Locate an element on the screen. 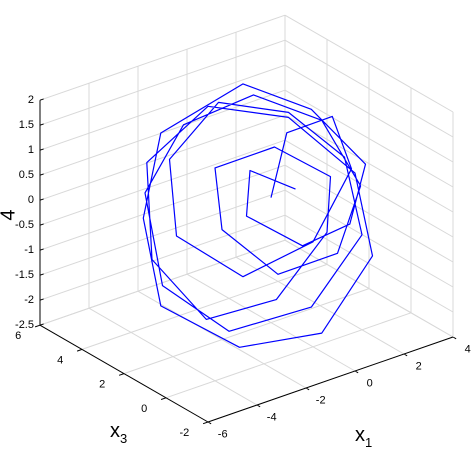 The width and height of the screenshot is (474, 474). x-tick-label: 2 is located at coordinates (419, 366).